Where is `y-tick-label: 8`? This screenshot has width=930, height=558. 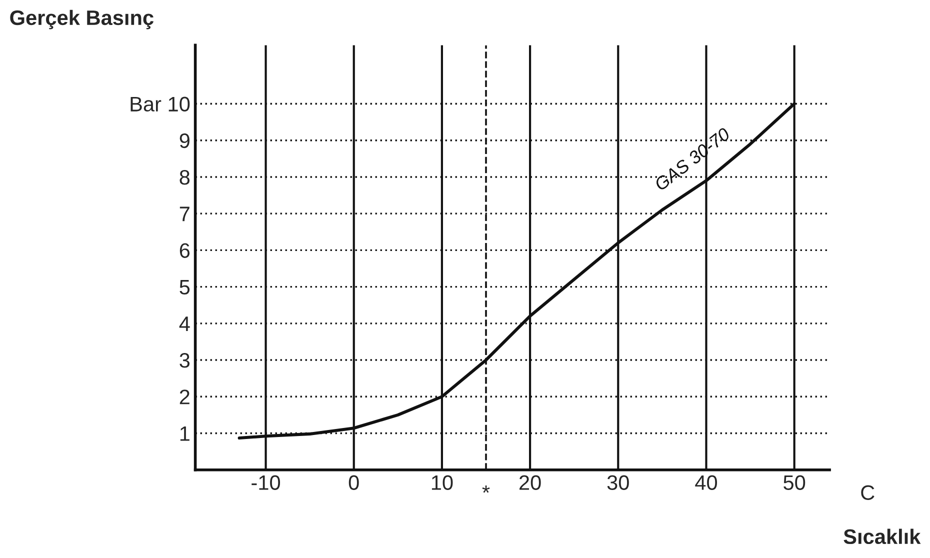
y-tick-label: 8 is located at coordinates (185, 177).